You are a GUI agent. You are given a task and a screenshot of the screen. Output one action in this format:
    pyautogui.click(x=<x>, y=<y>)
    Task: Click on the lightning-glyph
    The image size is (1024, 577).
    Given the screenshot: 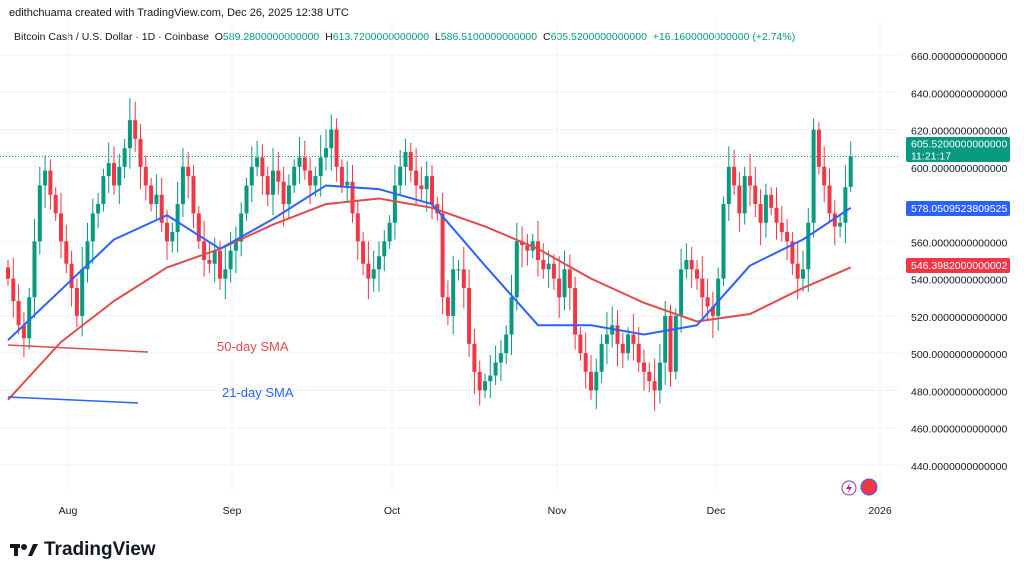 What is the action you would take?
    pyautogui.click(x=849, y=488)
    